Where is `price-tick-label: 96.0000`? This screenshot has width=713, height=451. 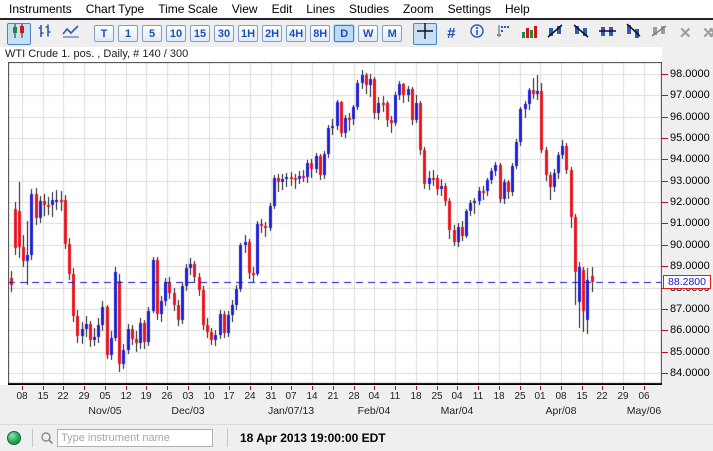 price-tick-label: 96.0000 is located at coordinates (690, 117).